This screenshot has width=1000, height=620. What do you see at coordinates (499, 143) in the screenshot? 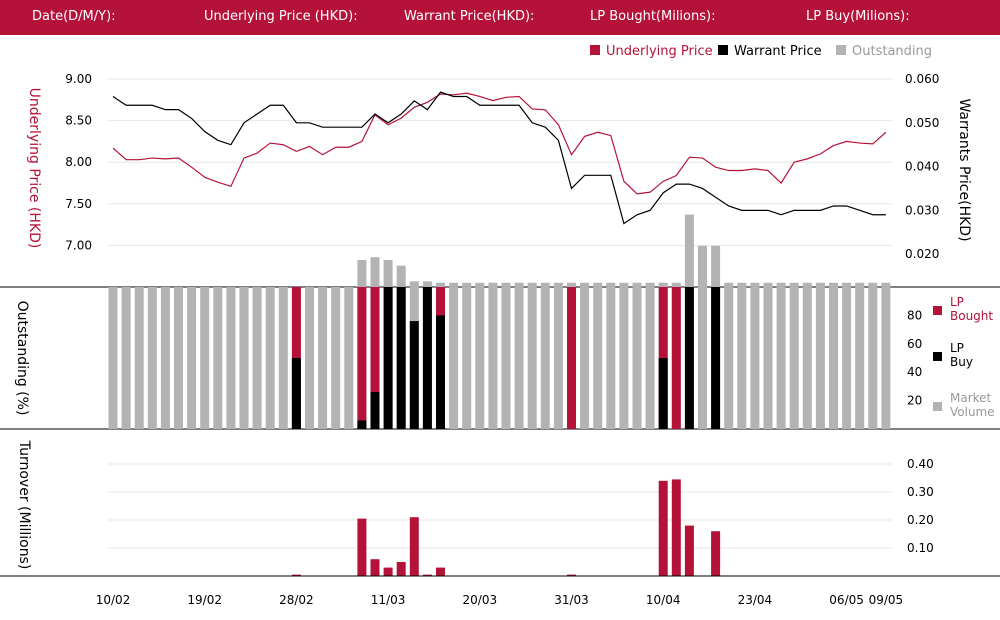
I see `underlying-price-line` at bounding box center [499, 143].